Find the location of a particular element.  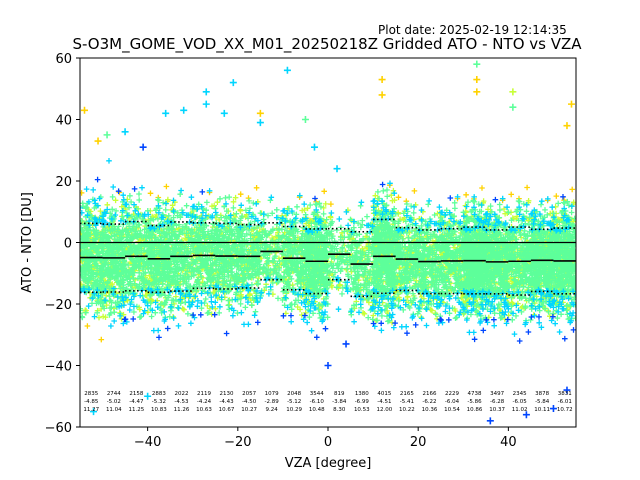

bin-annotation-text: -2.89 is located at coordinates (272, 402).